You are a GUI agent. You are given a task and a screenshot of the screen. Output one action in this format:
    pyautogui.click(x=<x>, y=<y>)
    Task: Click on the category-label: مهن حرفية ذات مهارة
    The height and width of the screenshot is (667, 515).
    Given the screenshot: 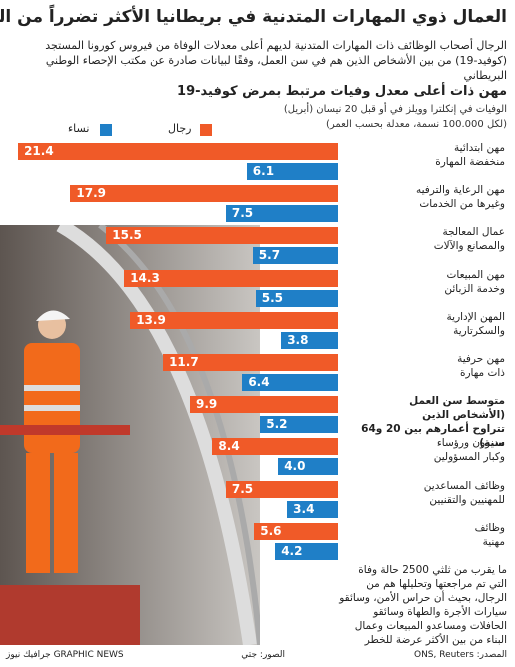 What is the action you would take?
    pyautogui.click(x=481, y=366)
    